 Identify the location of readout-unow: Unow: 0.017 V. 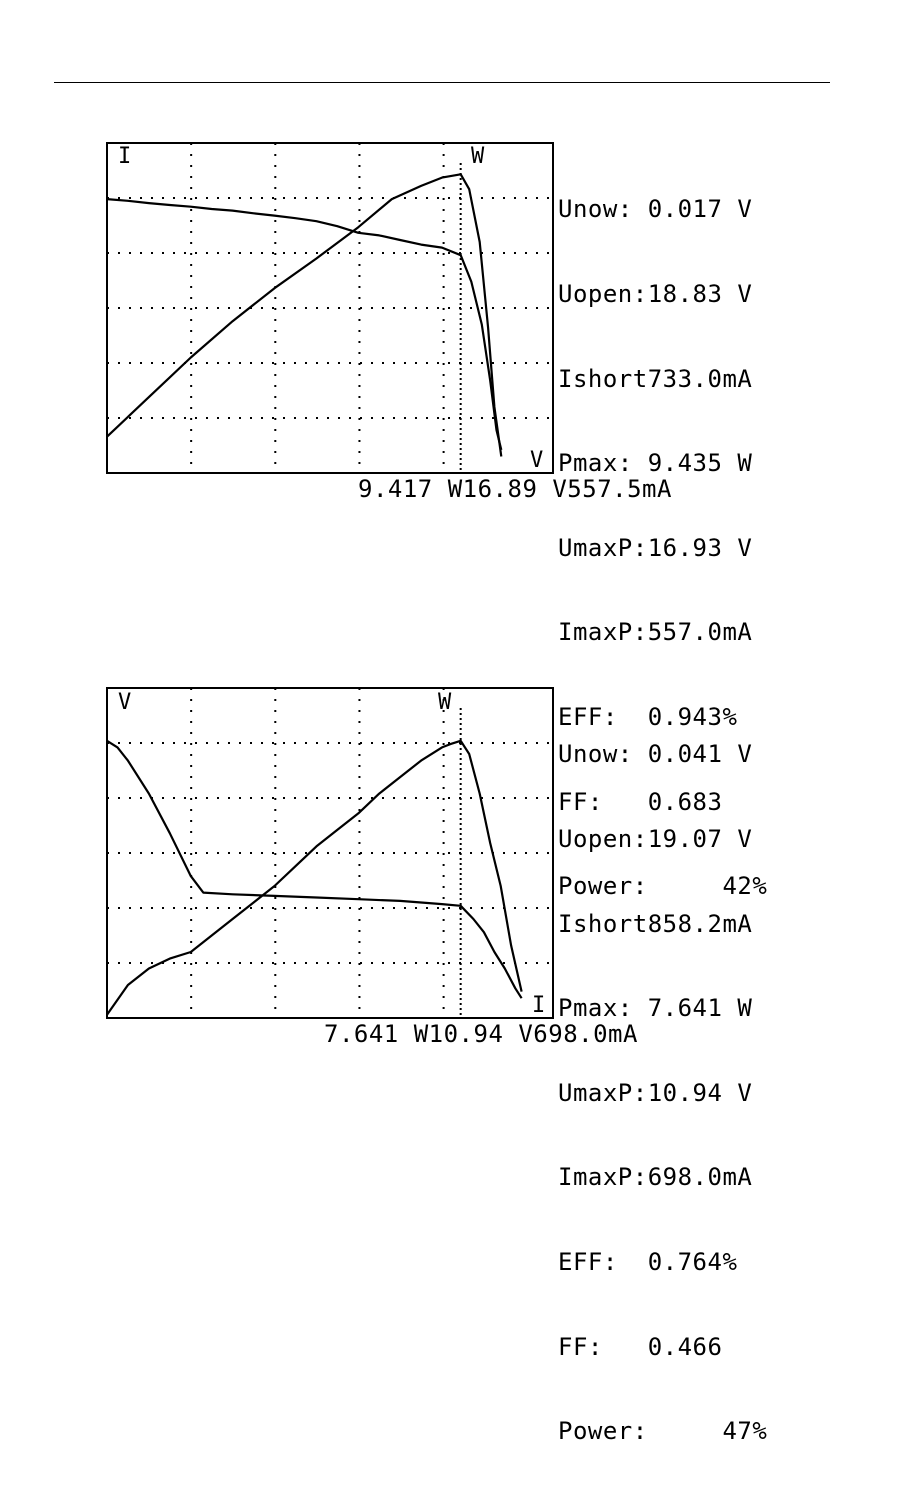
(655, 209).